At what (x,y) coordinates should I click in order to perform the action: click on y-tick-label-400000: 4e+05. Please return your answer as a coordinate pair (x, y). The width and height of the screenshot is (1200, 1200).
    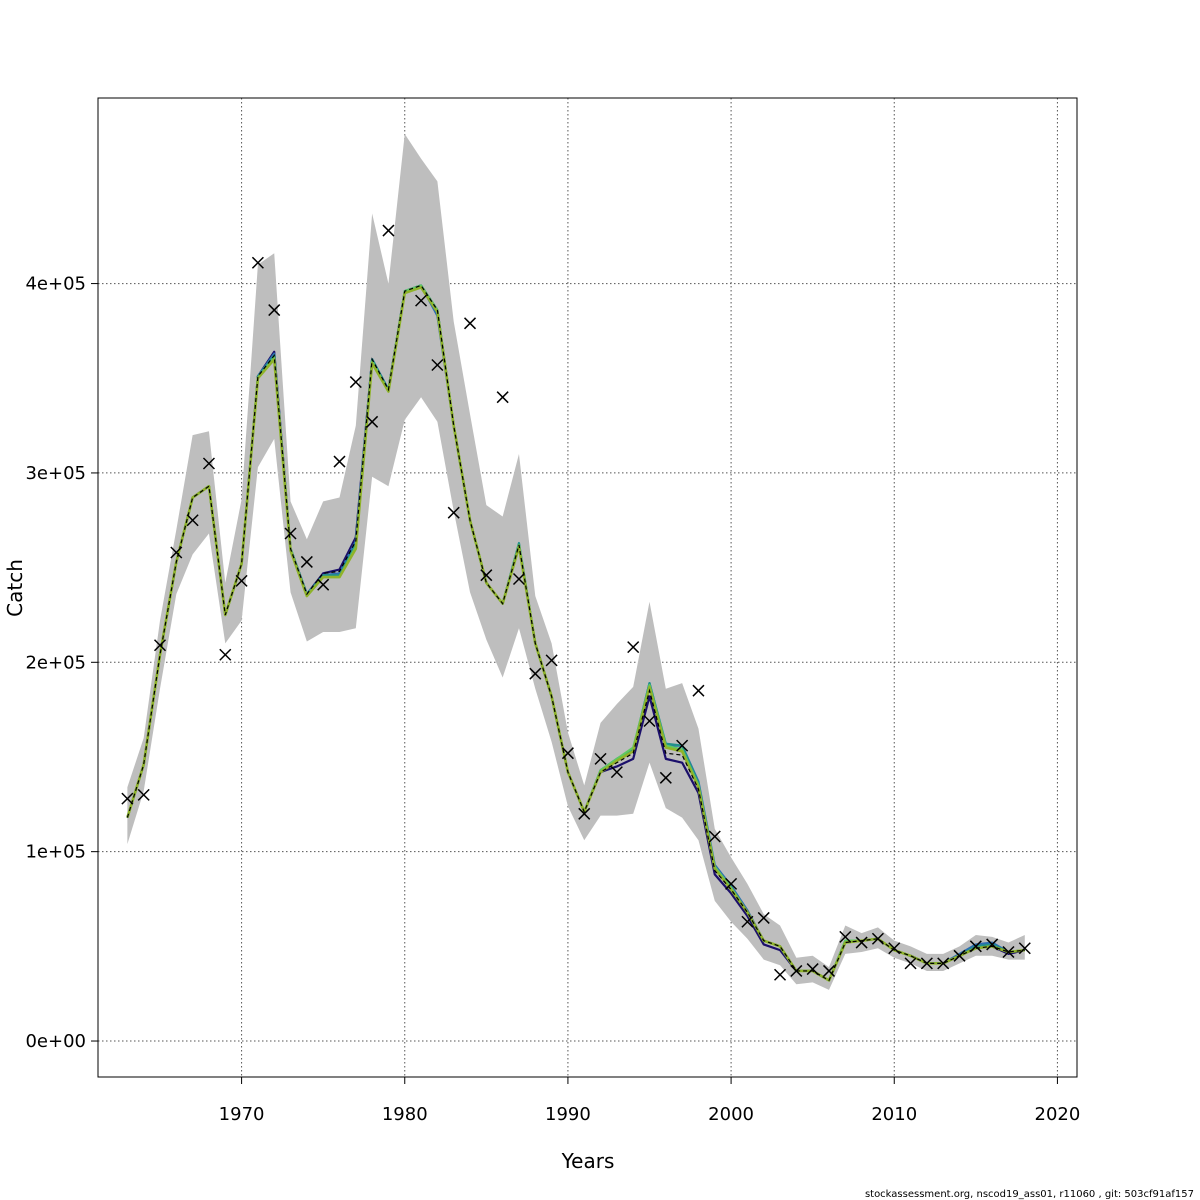
    Looking at the image, I should click on (55, 284).